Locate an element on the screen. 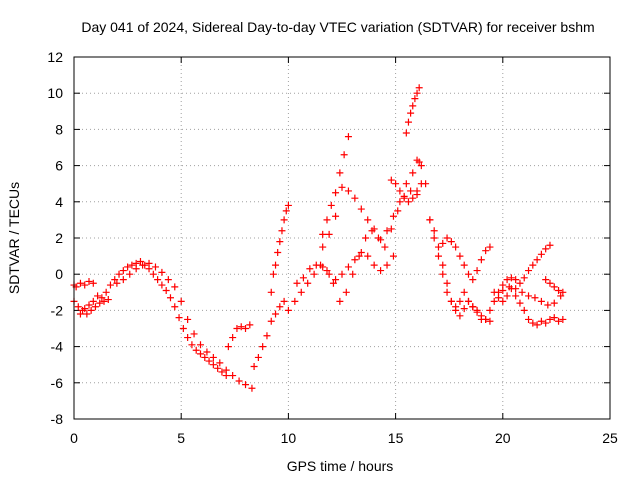  y-tick-label: 4 is located at coordinates (59, 202).